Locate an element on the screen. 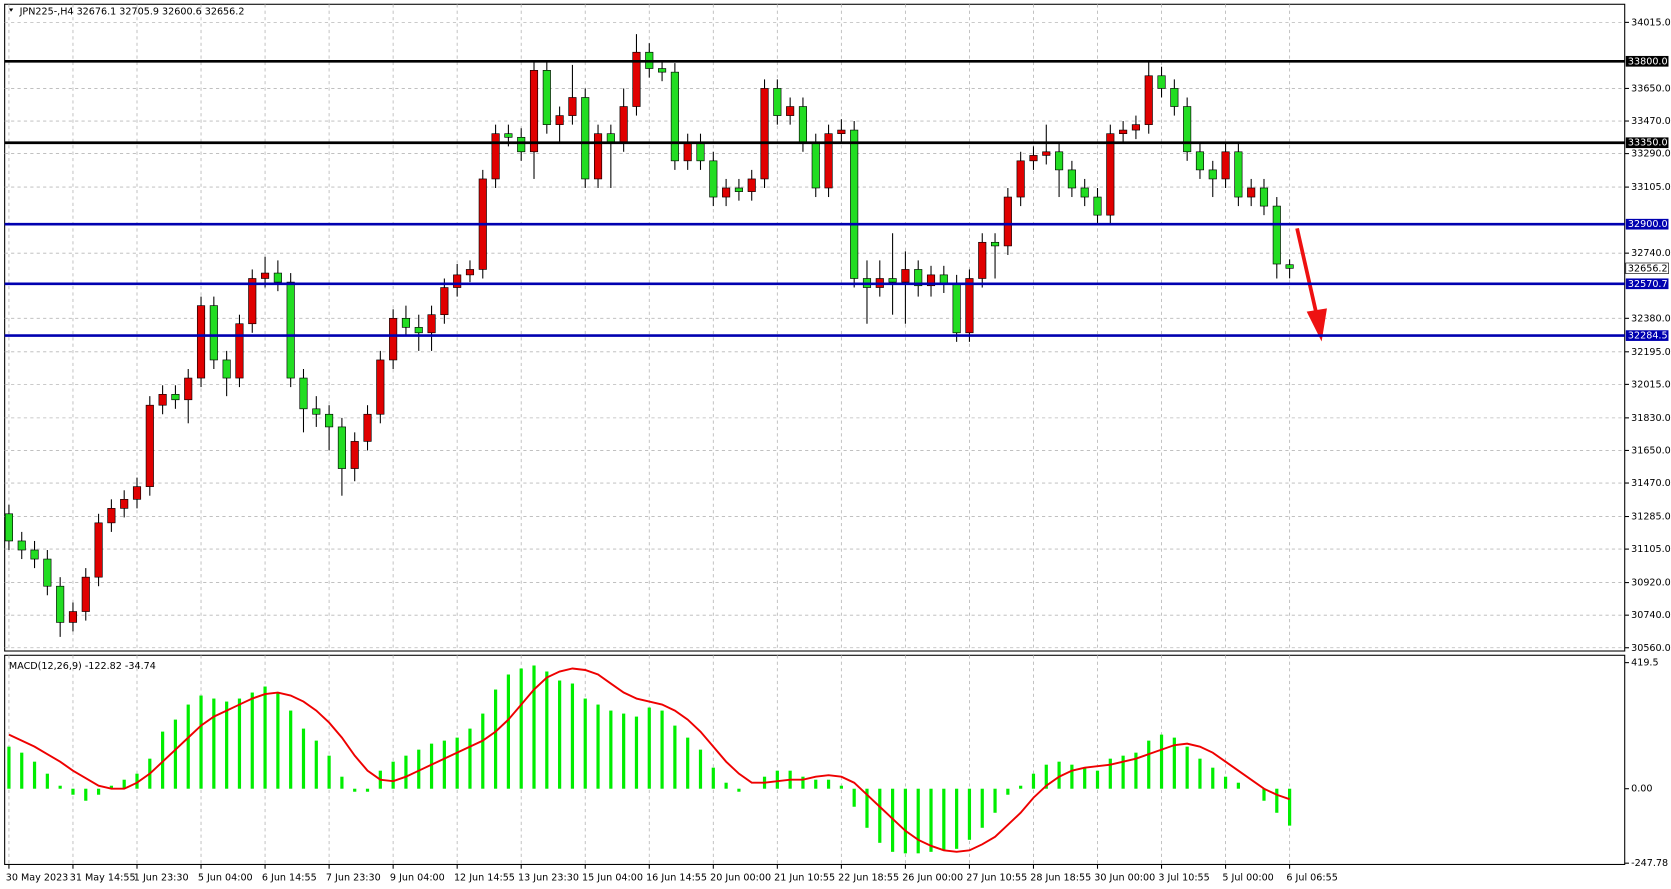  y-tick-label: 30920.0 is located at coordinates (1651, 583).